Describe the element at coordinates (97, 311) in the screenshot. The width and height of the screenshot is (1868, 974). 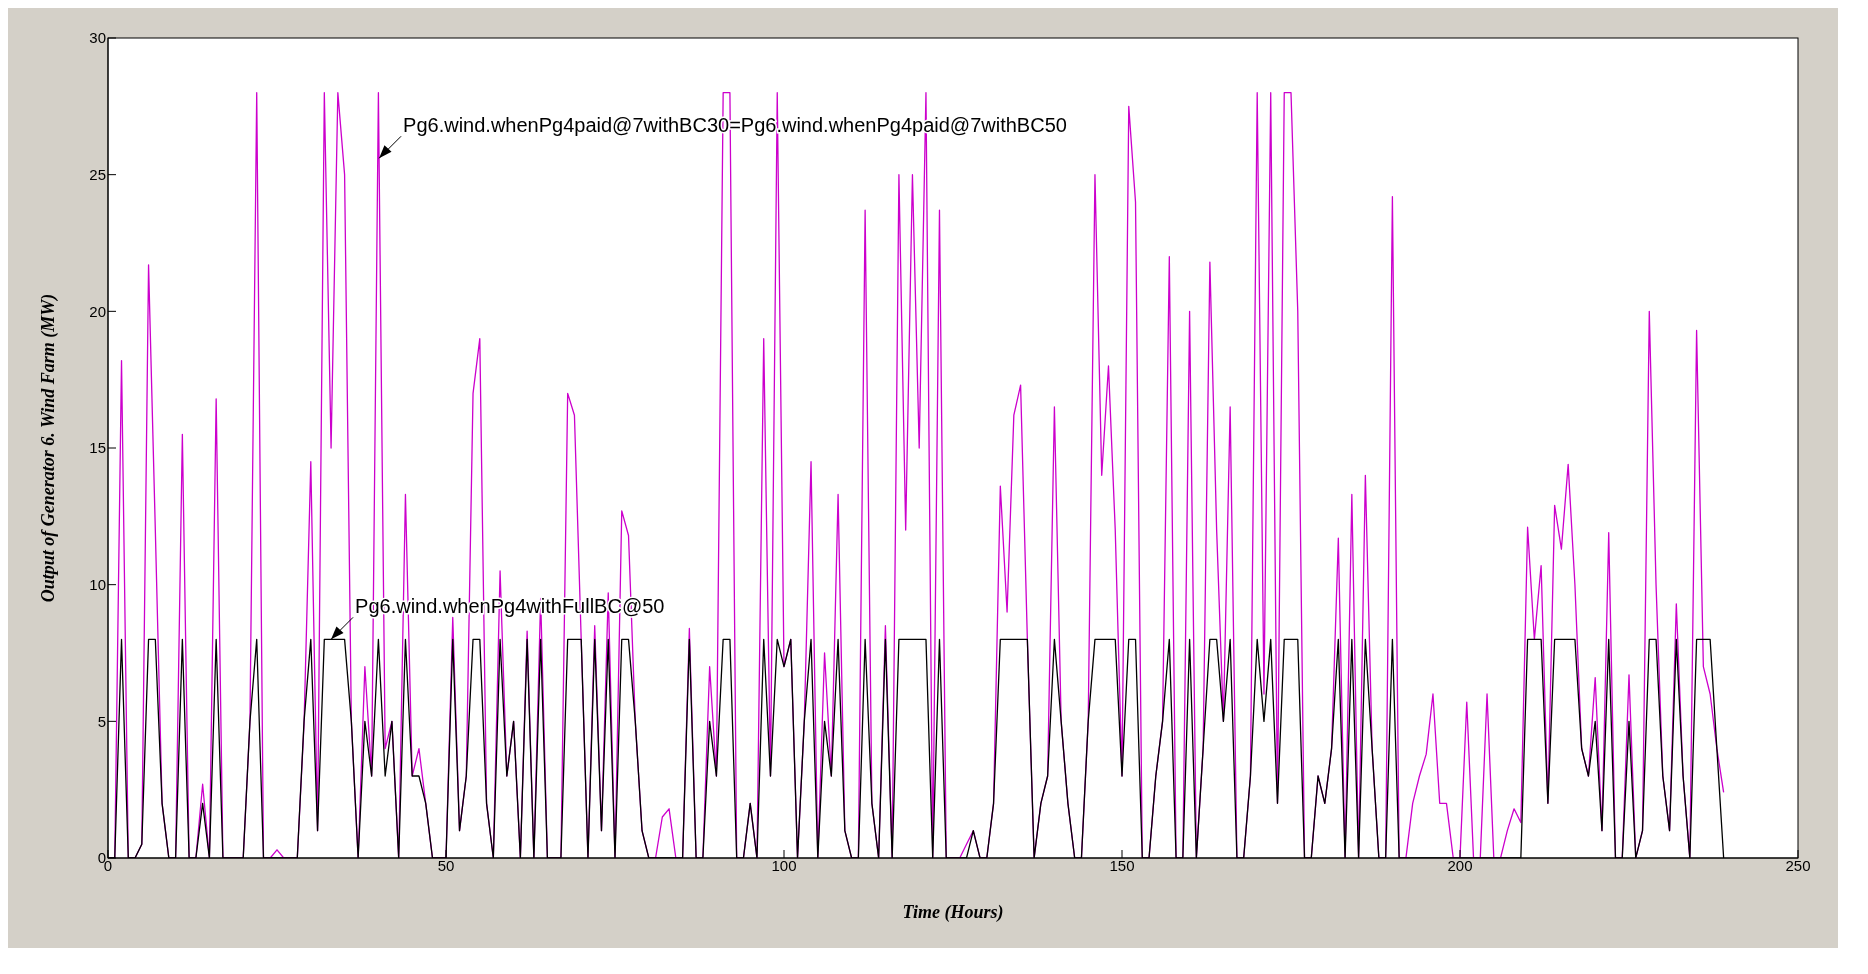
I see `y-tick-label: 20` at that location.